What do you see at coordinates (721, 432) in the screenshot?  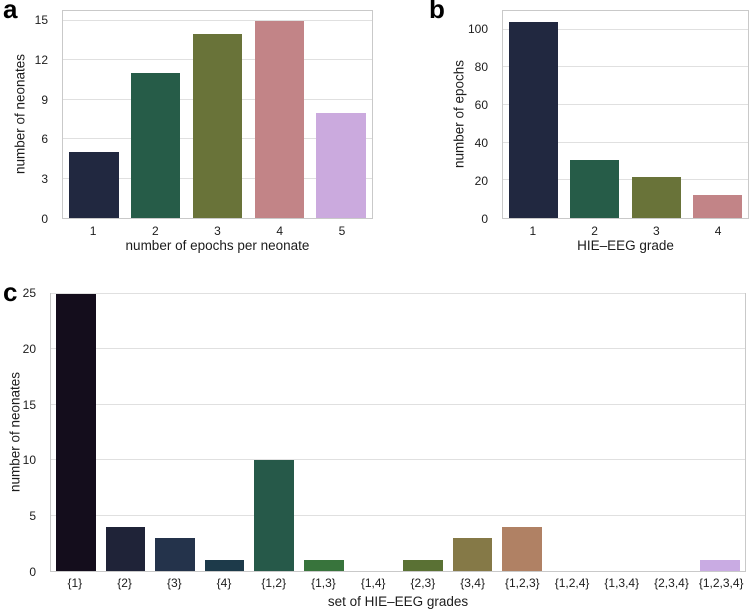 I see `bar-slot-{1,2,3,4}` at bounding box center [721, 432].